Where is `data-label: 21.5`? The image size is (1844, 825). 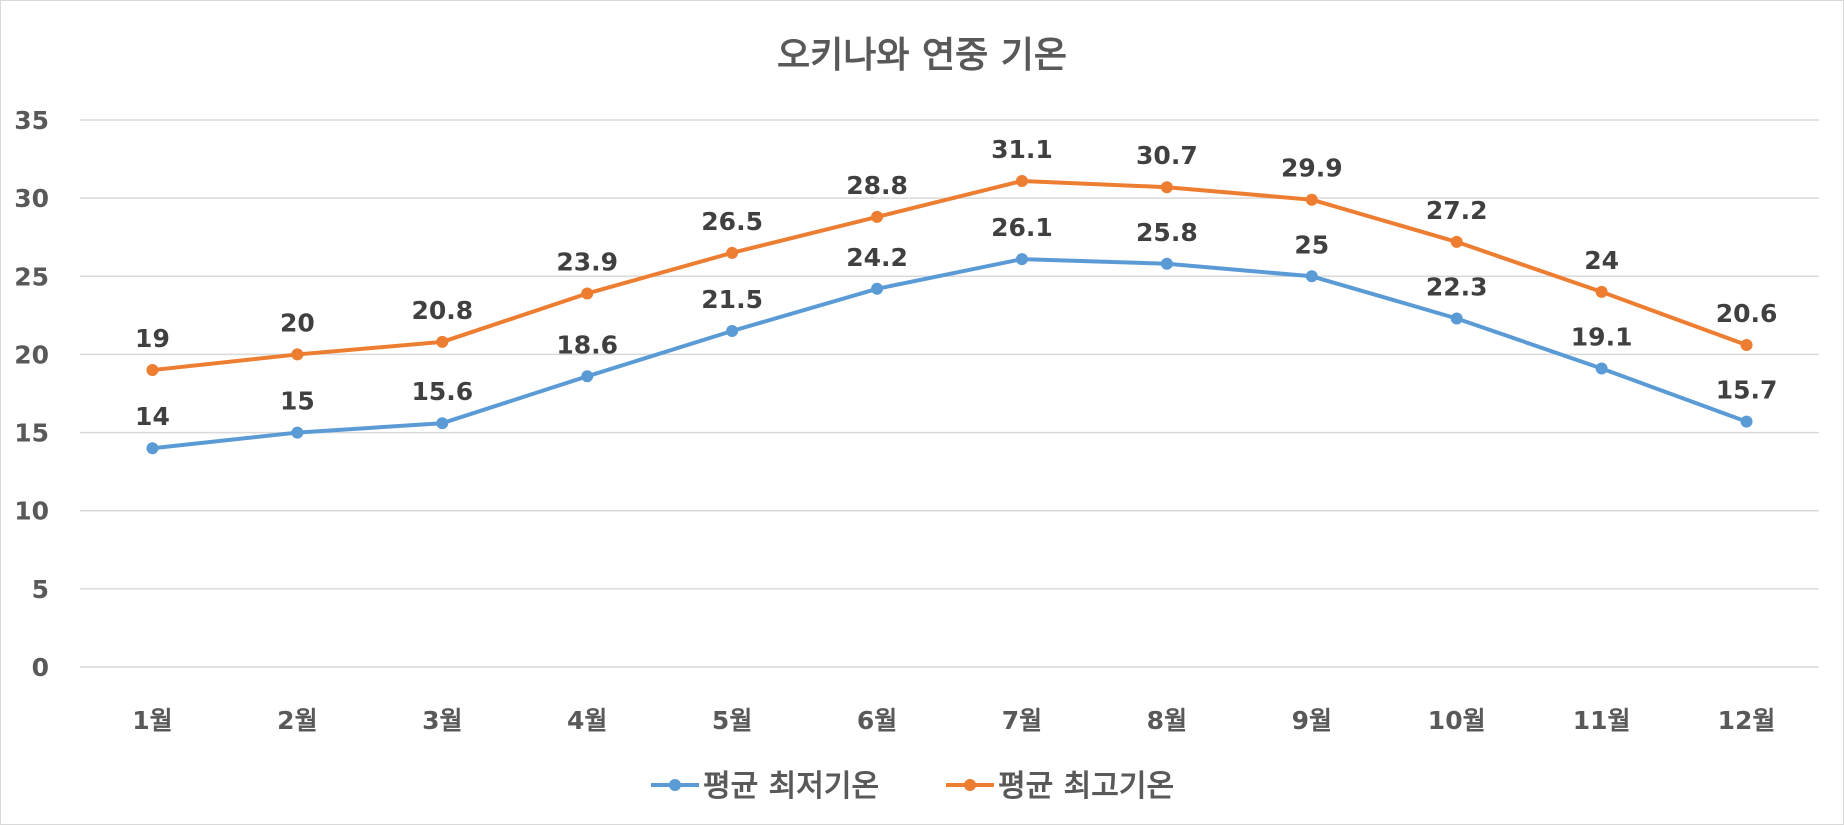
data-label: 21.5 is located at coordinates (732, 299).